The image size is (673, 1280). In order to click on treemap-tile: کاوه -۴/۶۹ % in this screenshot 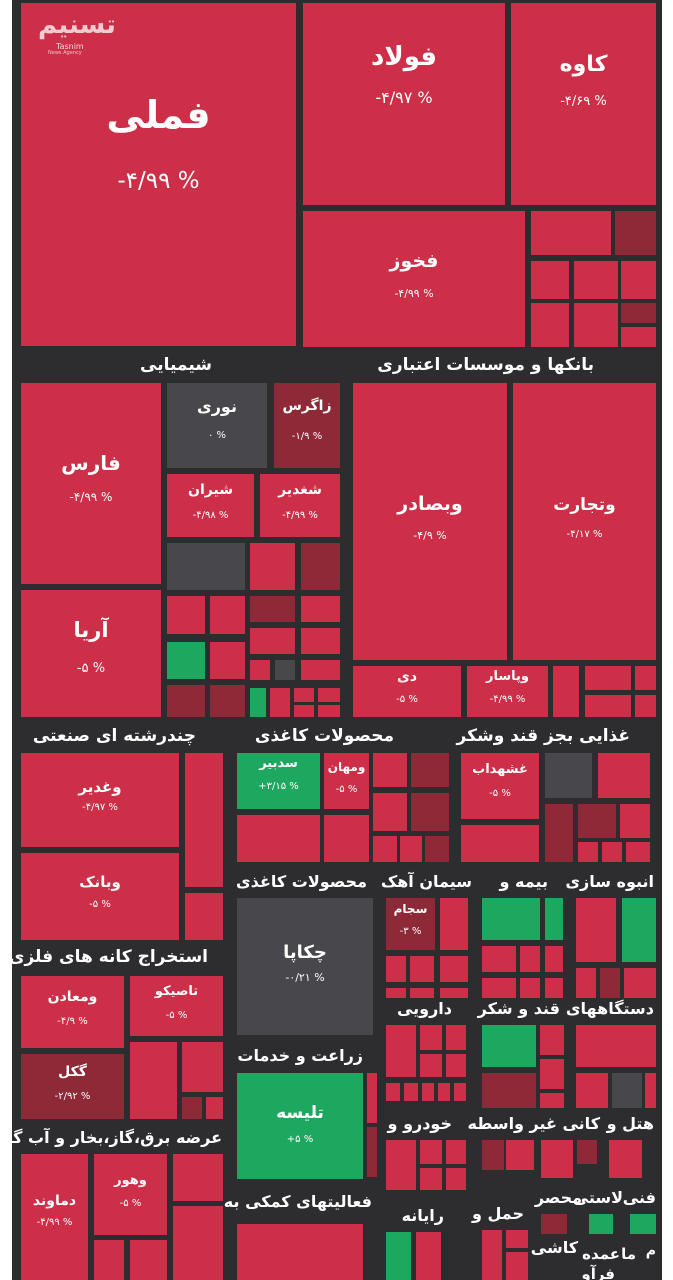, I will do `click(583, 104)`.